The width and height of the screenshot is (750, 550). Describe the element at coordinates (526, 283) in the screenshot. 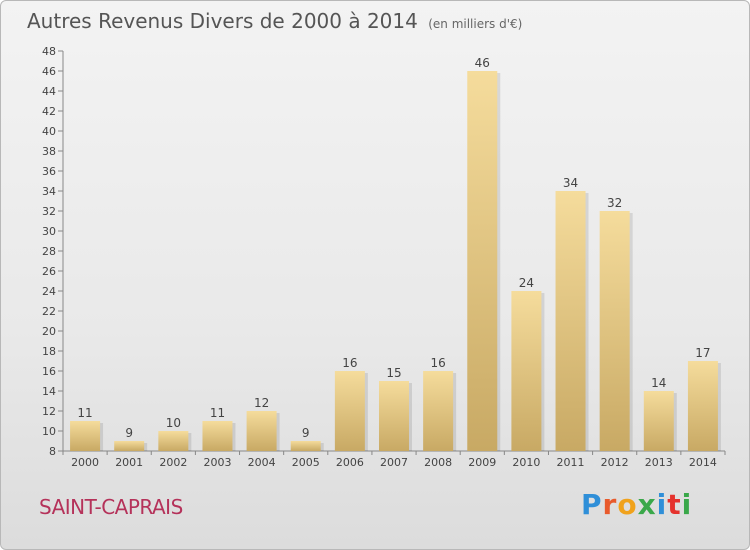

I see `bar-value-label: 24` at that location.